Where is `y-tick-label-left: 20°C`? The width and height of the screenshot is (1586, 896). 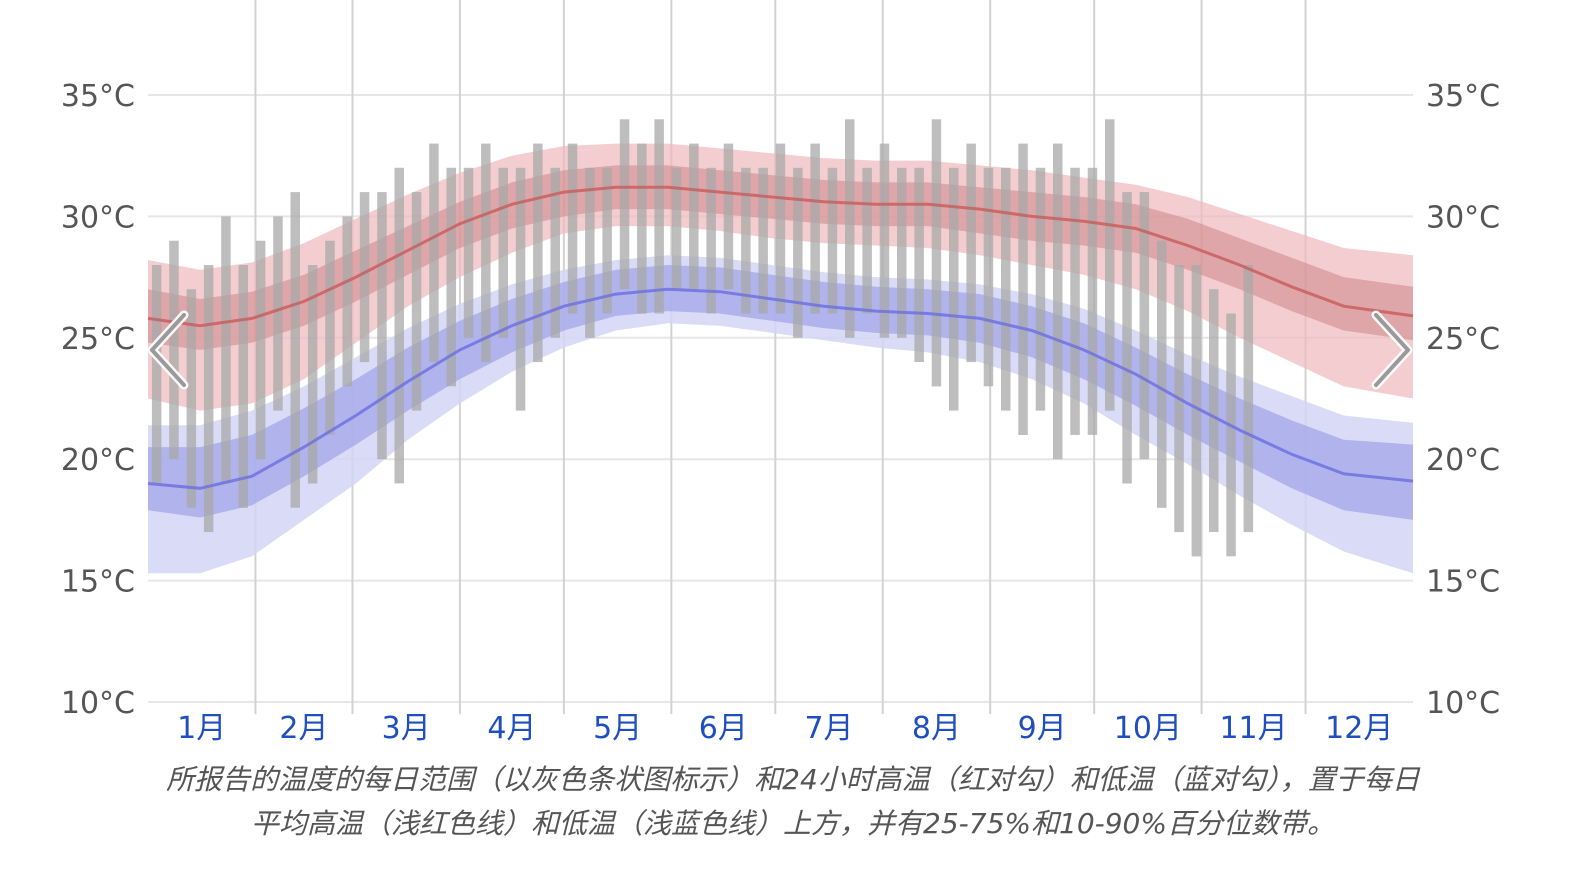 y-tick-label-left: 20°C is located at coordinates (98, 460).